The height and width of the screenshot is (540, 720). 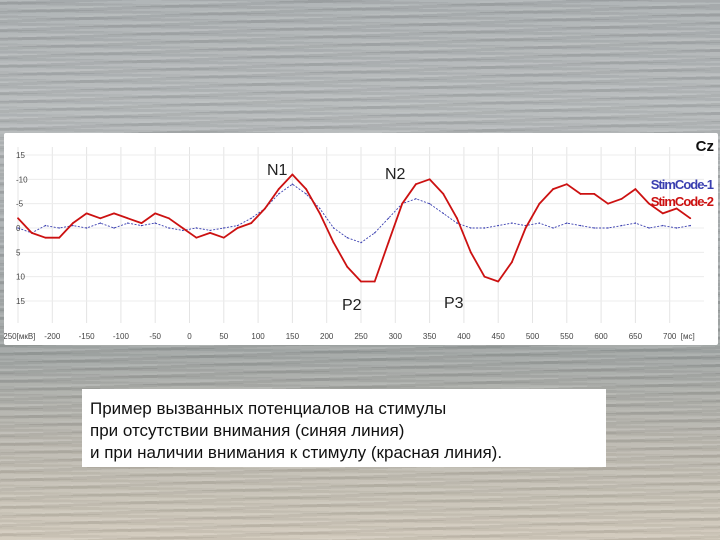 What do you see at coordinates (20, 277) in the screenshot?
I see `y-tick-label: 10` at bounding box center [20, 277].